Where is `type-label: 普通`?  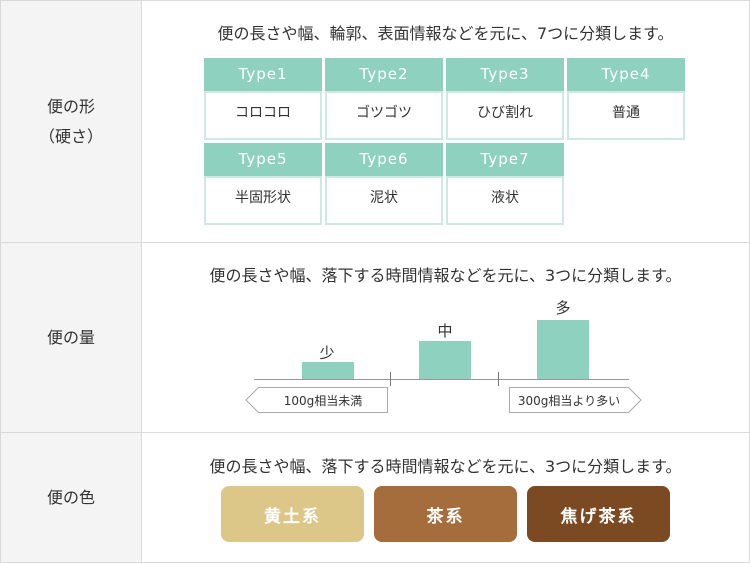
type-label: 普通 is located at coordinates (626, 115).